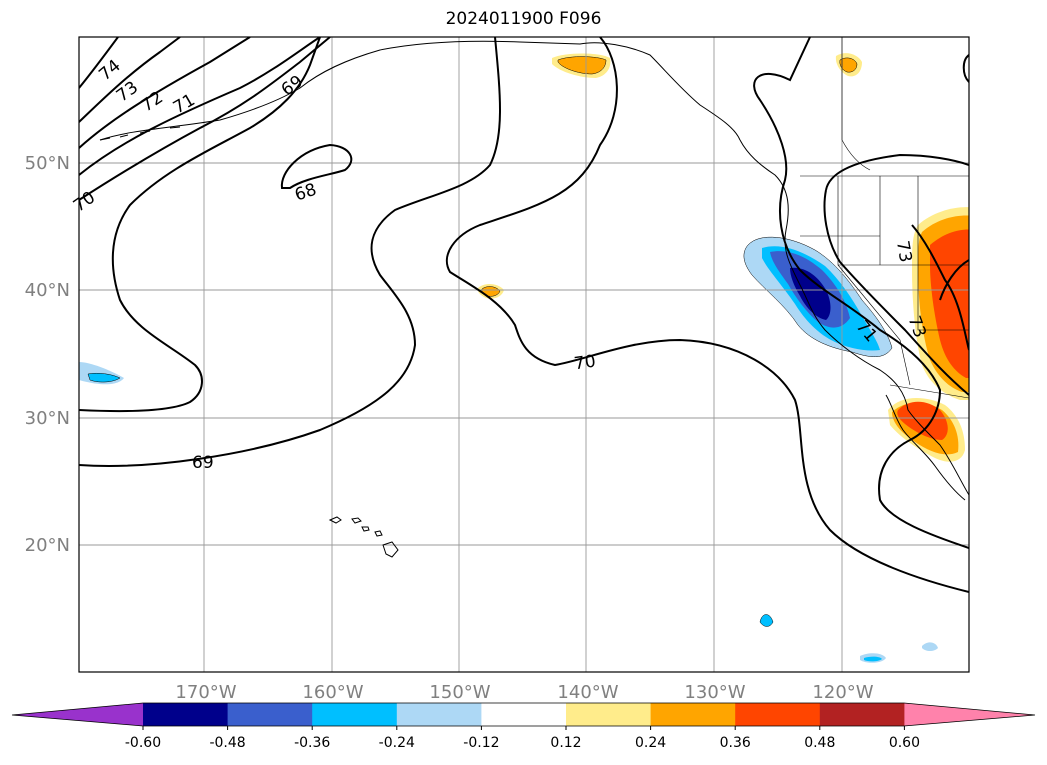 The image size is (1047, 765). Describe the element at coordinates (332, 692) in the screenshot. I see `lon-label-160: 160°W` at that location.